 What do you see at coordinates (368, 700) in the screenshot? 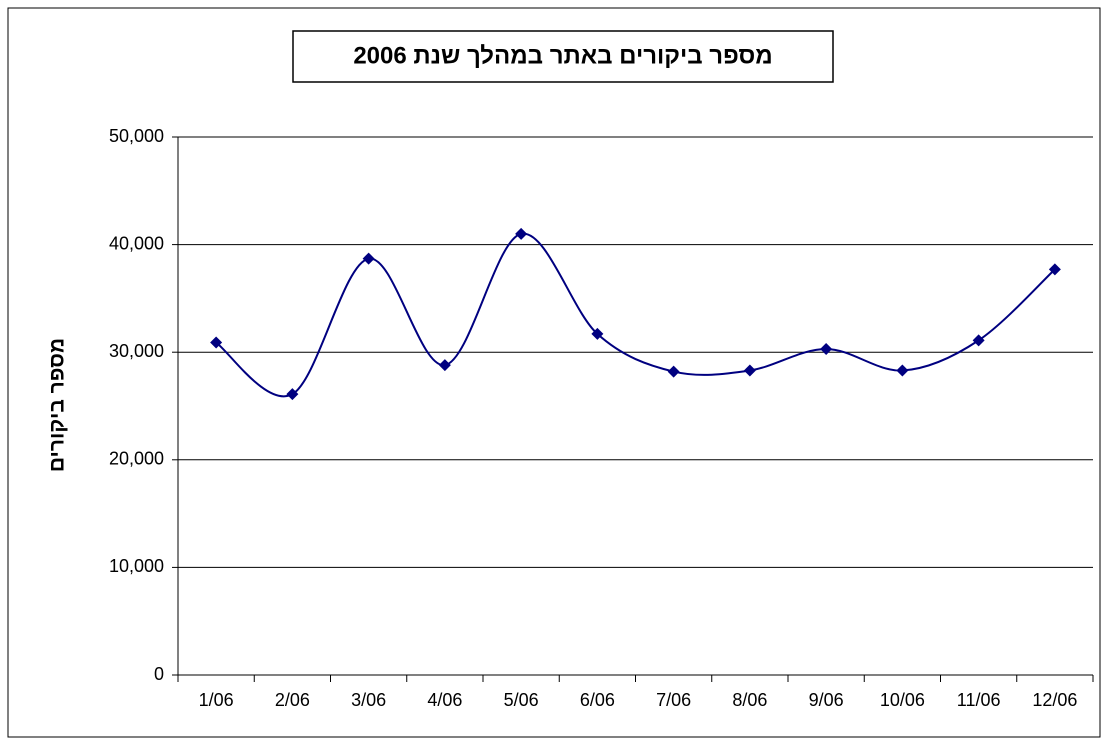
I see `x-tick-label: 3/06` at bounding box center [368, 700].